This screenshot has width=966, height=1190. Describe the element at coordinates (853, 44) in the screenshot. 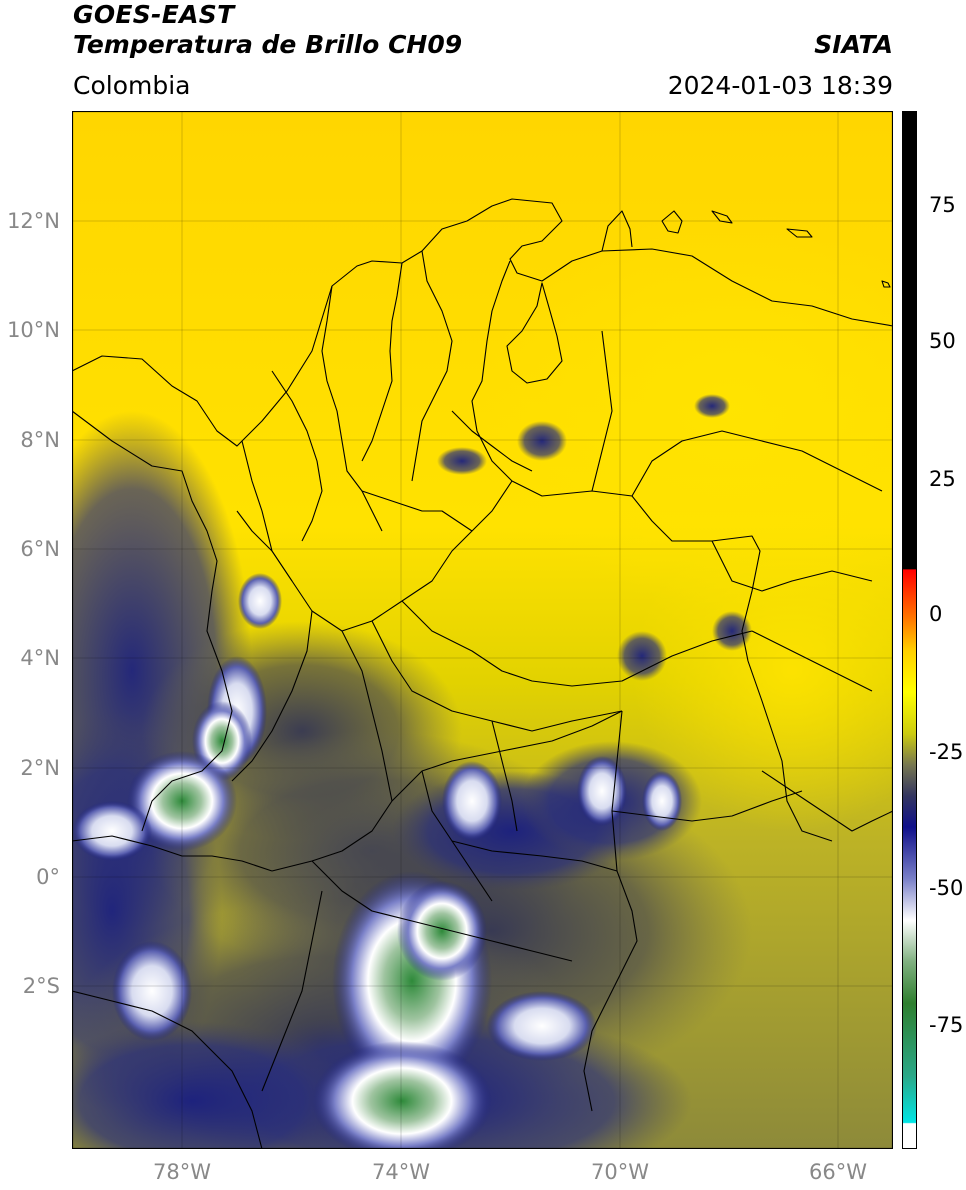

I see `source-label: SIATA` at that location.